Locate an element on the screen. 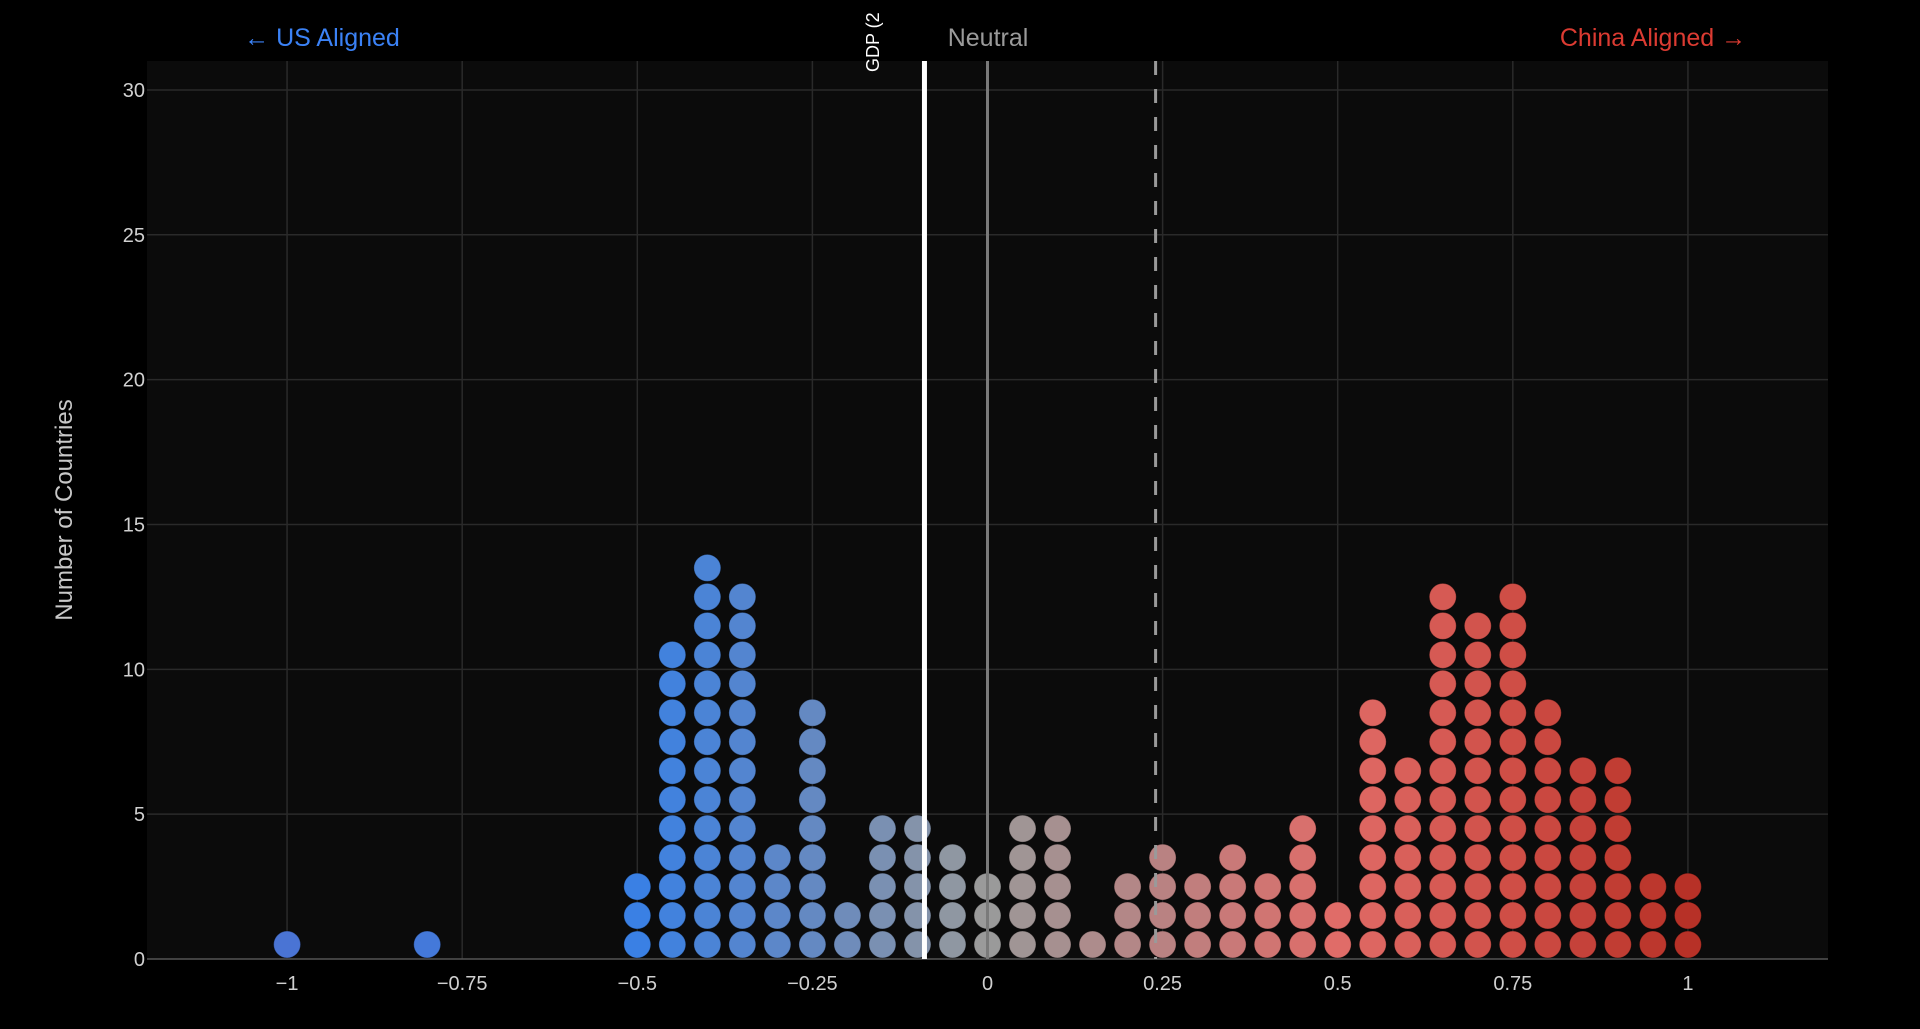 The height and width of the screenshot is (1029, 1920). x-tick-label: −1 is located at coordinates (287, 984).